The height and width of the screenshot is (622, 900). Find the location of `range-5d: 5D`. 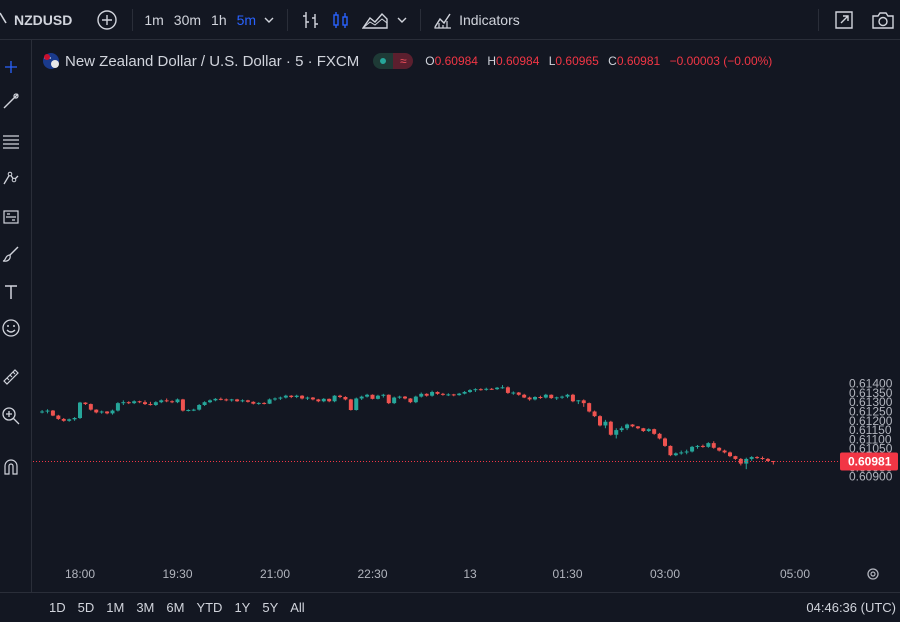

range-5d: 5D is located at coordinates (86, 607).